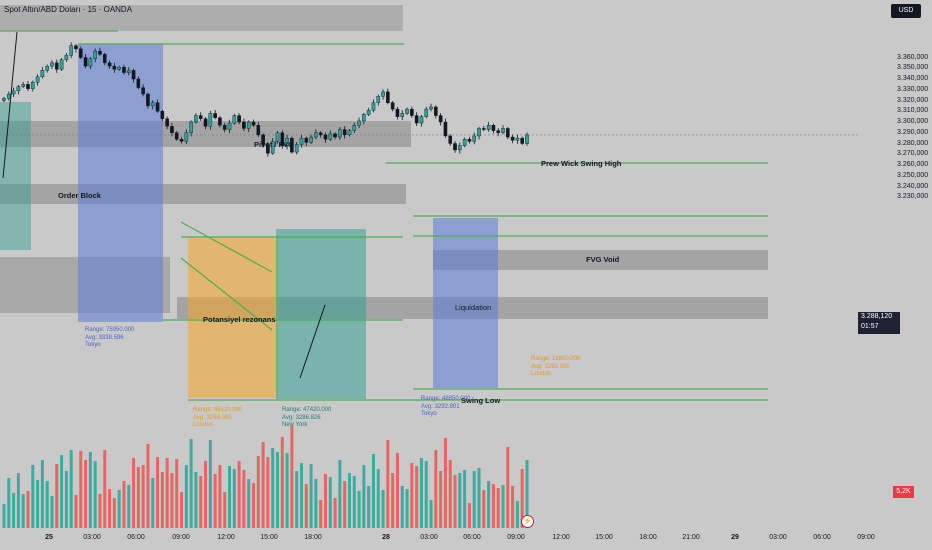 This screenshot has height=550, width=932. Describe the element at coordinates (181, 537) in the screenshot. I see `time-tick-label: 09:00` at that location.